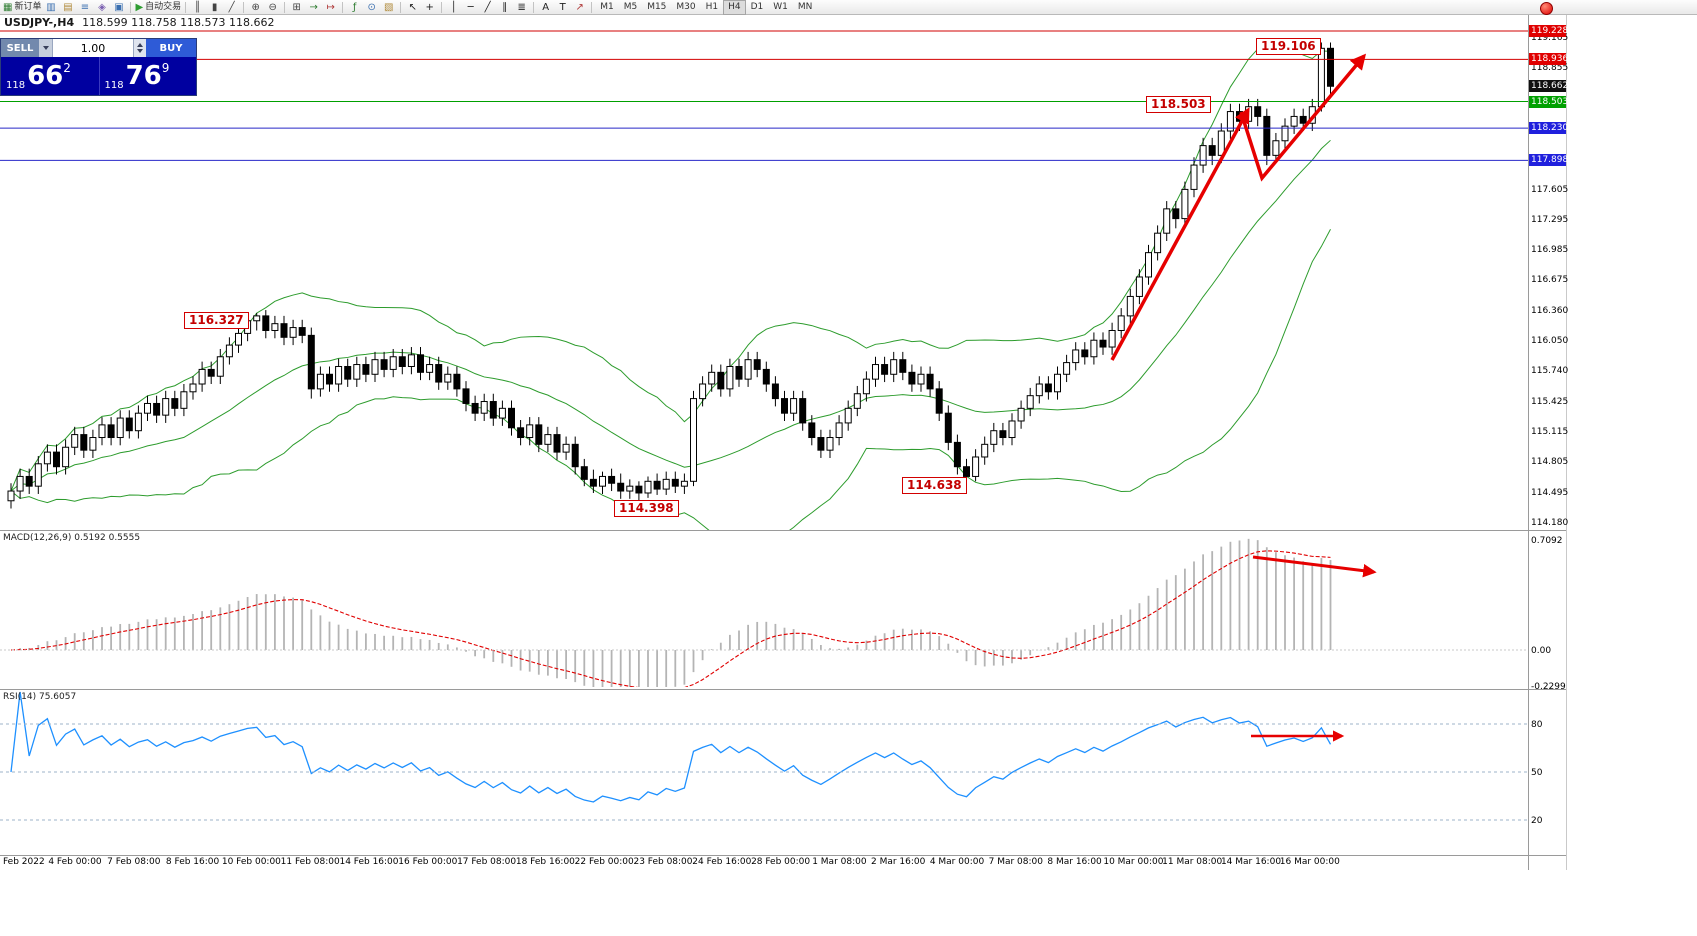  What do you see at coordinates (22, 7) in the screenshot?
I see `new-order-button: ▦ 新订单` at bounding box center [22, 7].